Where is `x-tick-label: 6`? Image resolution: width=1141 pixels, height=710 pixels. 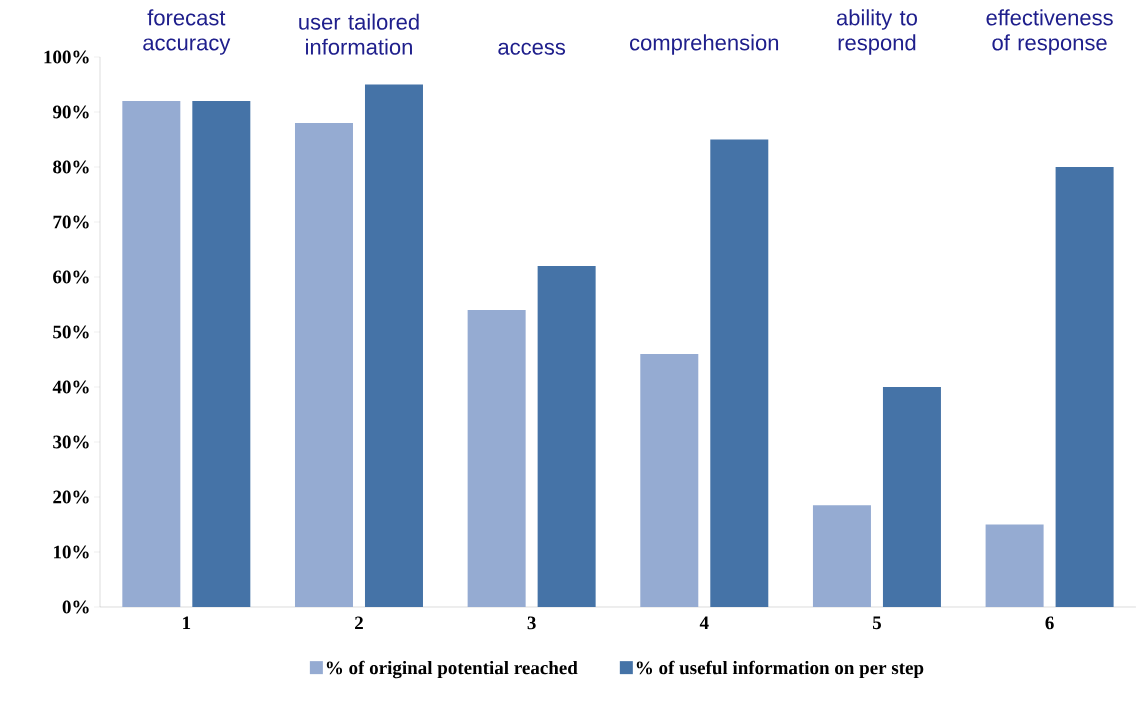
x-tick-label: 6 is located at coordinates (1049, 623).